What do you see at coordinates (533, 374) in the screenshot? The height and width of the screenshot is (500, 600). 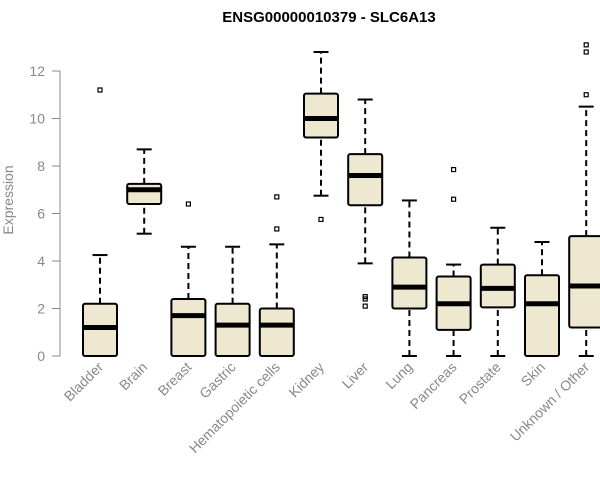 I see `x-tick-label: Skin` at bounding box center [533, 374].